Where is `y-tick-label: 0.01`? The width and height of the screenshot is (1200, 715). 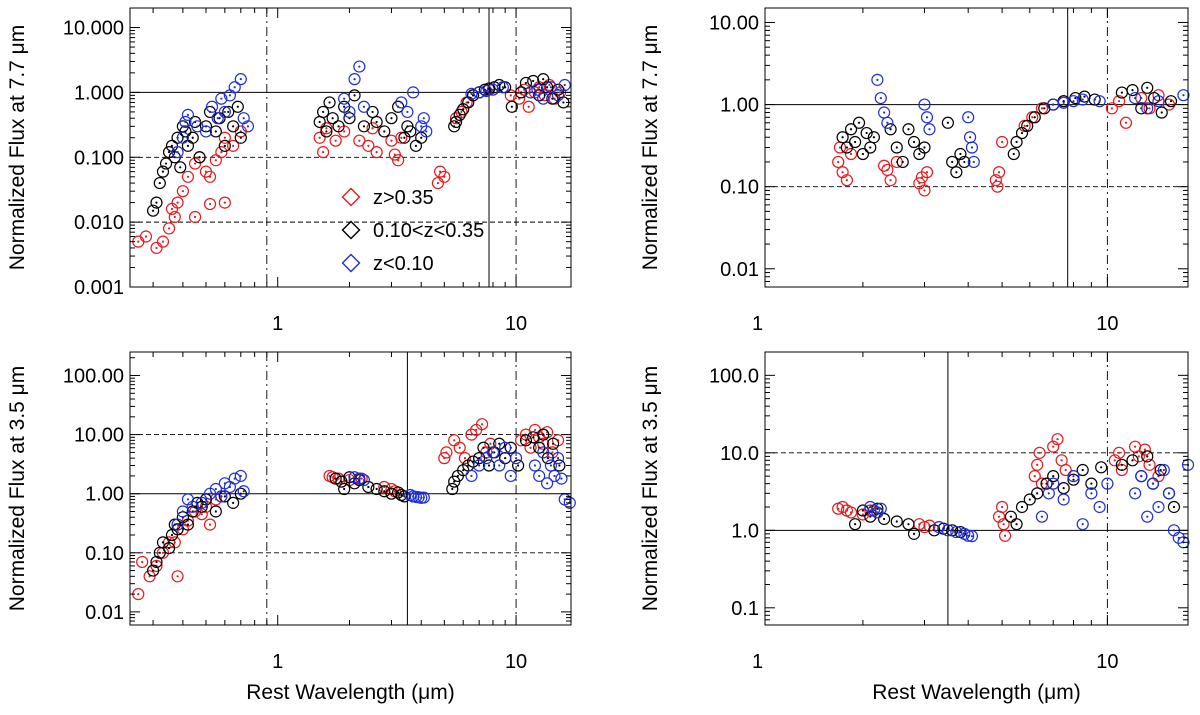
y-tick-label: 0.01 is located at coordinates (104, 613).